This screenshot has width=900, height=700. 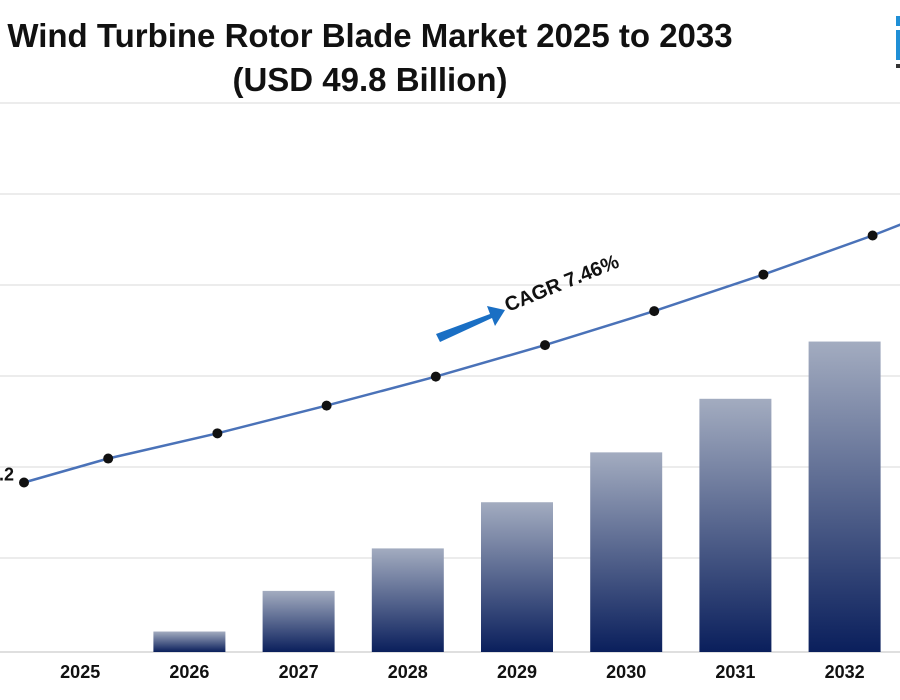 I want to click on bar-2028, so click(x=407, y=600).